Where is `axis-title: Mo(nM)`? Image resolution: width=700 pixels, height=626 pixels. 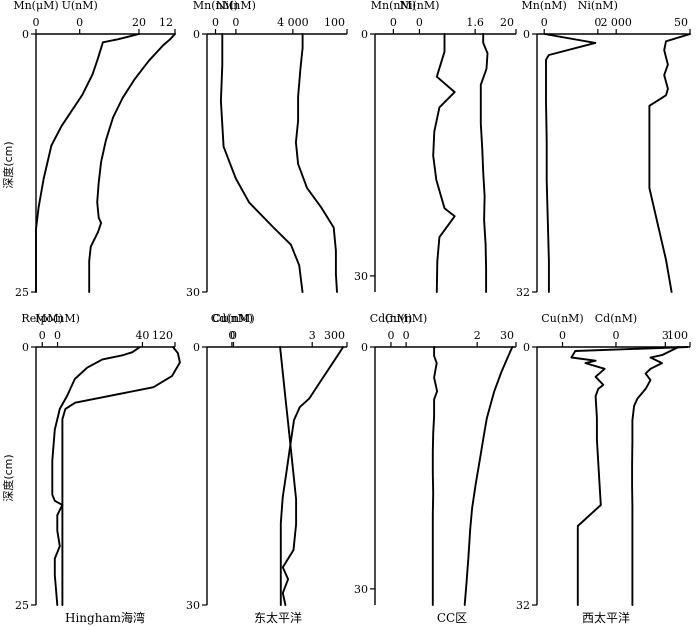 axis-title: Mo(nM) is located at coordinates (57, 318).